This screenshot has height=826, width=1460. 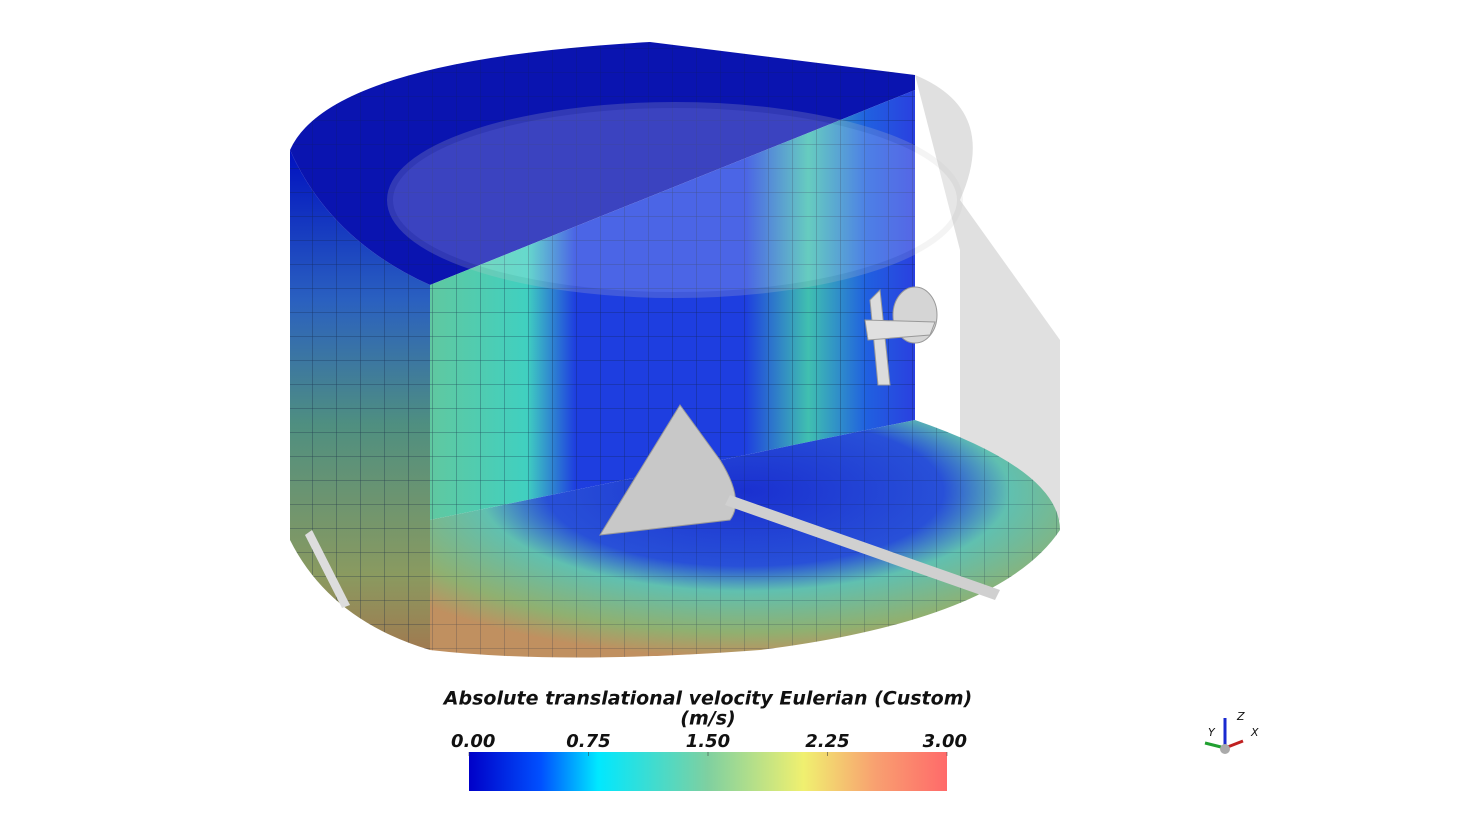 I want to click on y-label: Y, so click(x=1212, y=732).